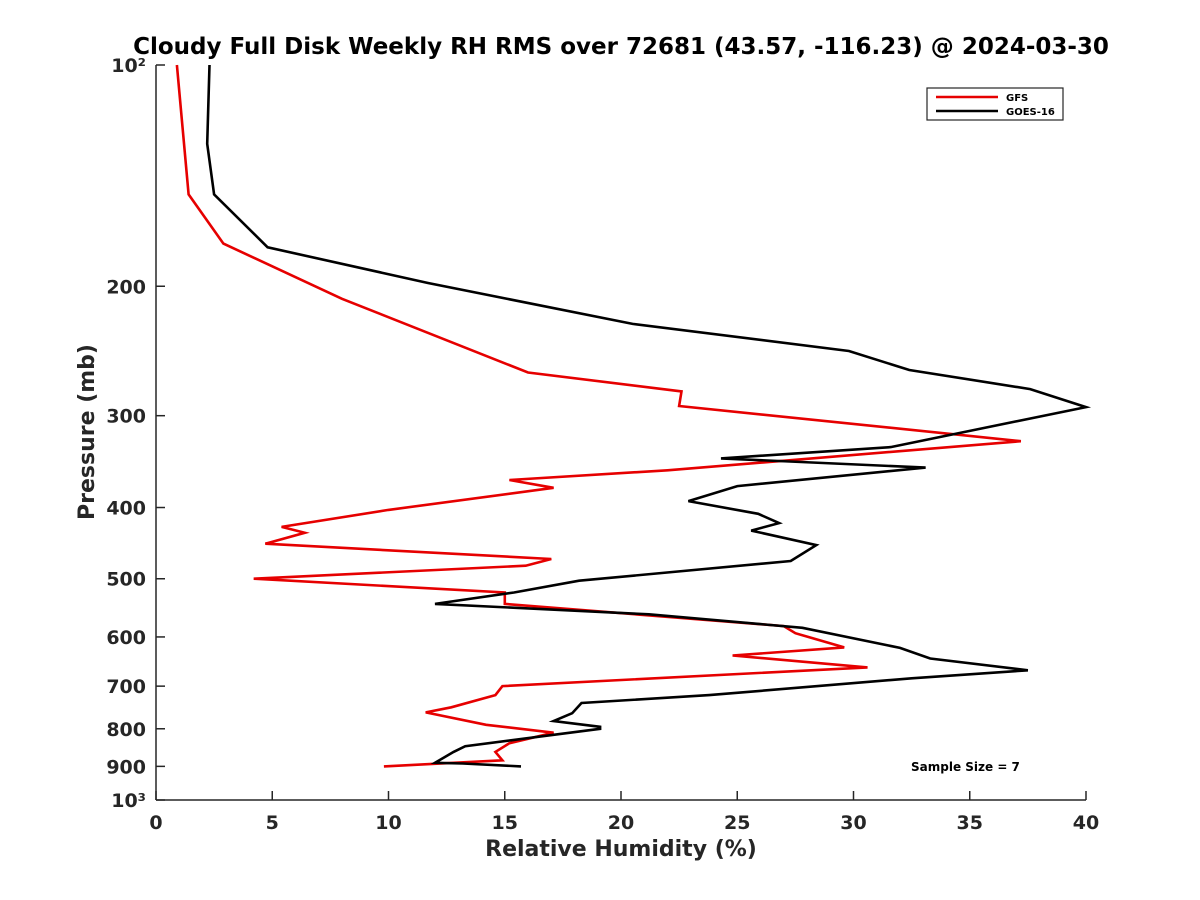 Image resolution: width=1200 pixels, height=900 pixels. I want to click on y-tick-label: 700, so click(126, 687).